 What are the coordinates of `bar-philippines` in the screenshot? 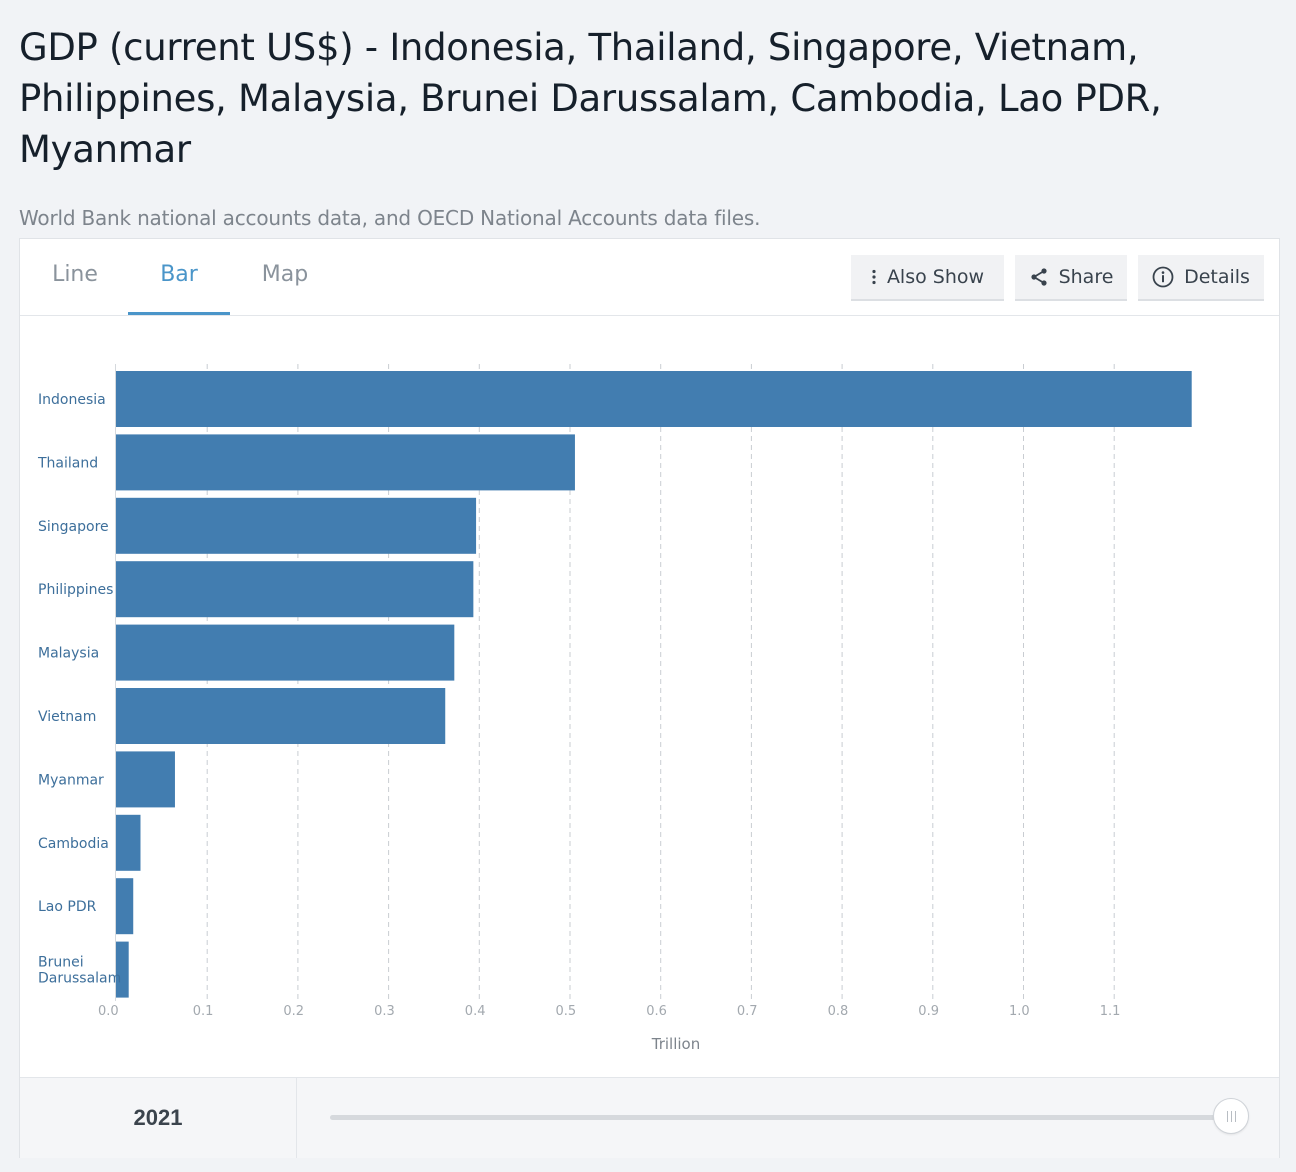 It's located at (295, 589).